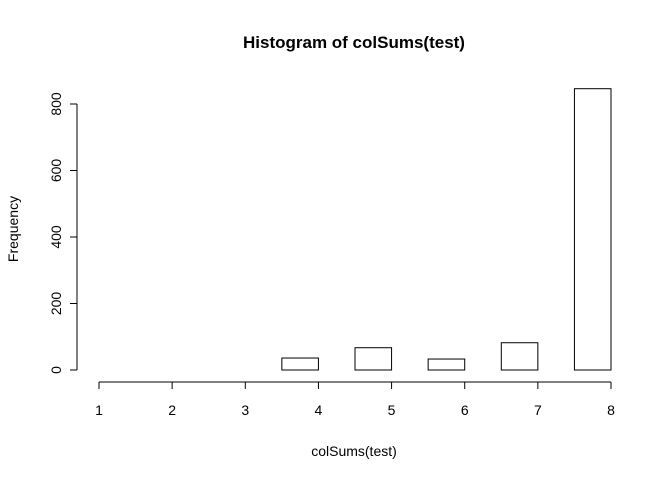  I want to click on chart-title: Histogram of colSums(test), so click(354, 42).